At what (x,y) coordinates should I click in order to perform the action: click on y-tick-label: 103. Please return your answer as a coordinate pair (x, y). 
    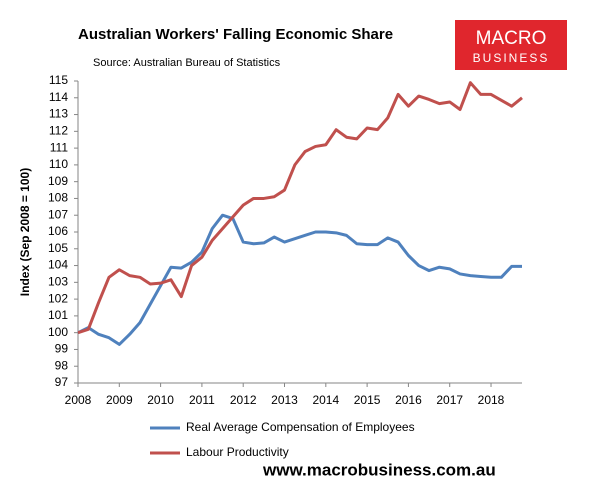
    Looking at the image, I should click on (58, 282).